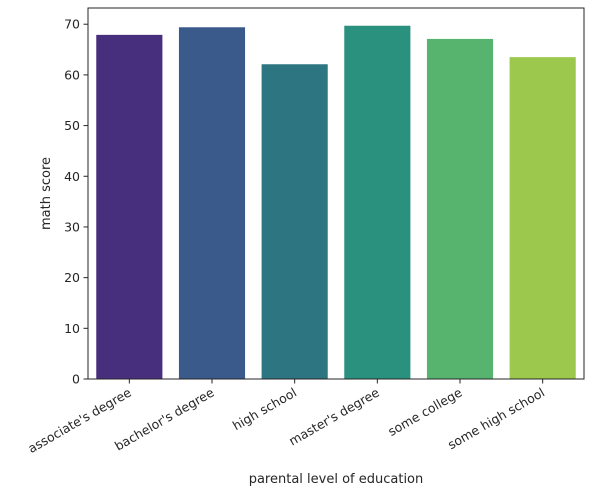  What do you see at coordinates (72, 226) in the screenshot?
I see `y-tick-label: 30` at bounding box center [72, 226].